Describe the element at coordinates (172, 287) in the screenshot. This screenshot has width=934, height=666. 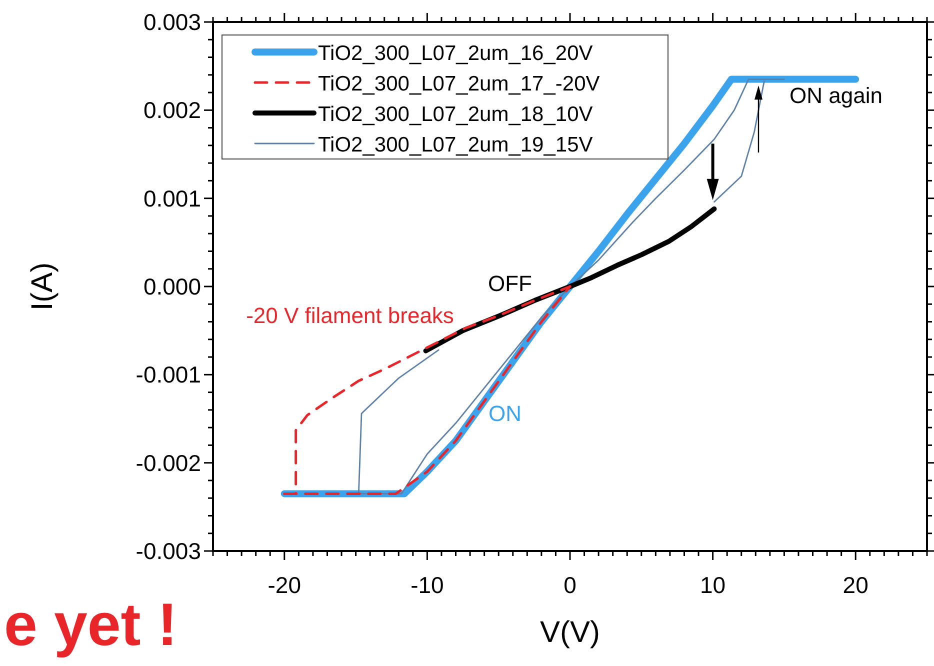
I see `y-tick-label: 0.000` at that location.